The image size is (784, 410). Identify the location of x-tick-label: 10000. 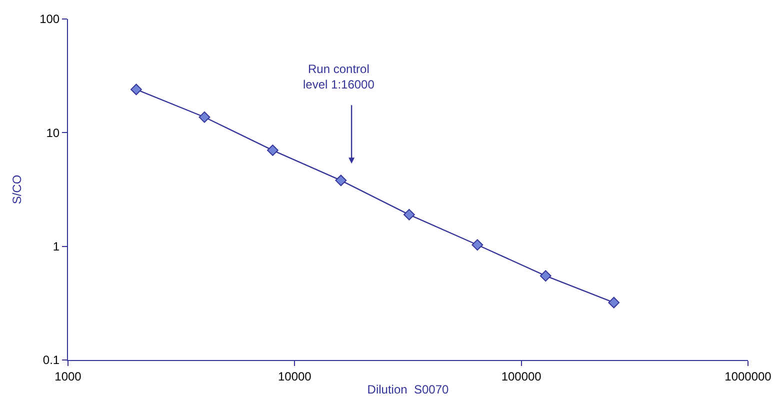
(295, 376).